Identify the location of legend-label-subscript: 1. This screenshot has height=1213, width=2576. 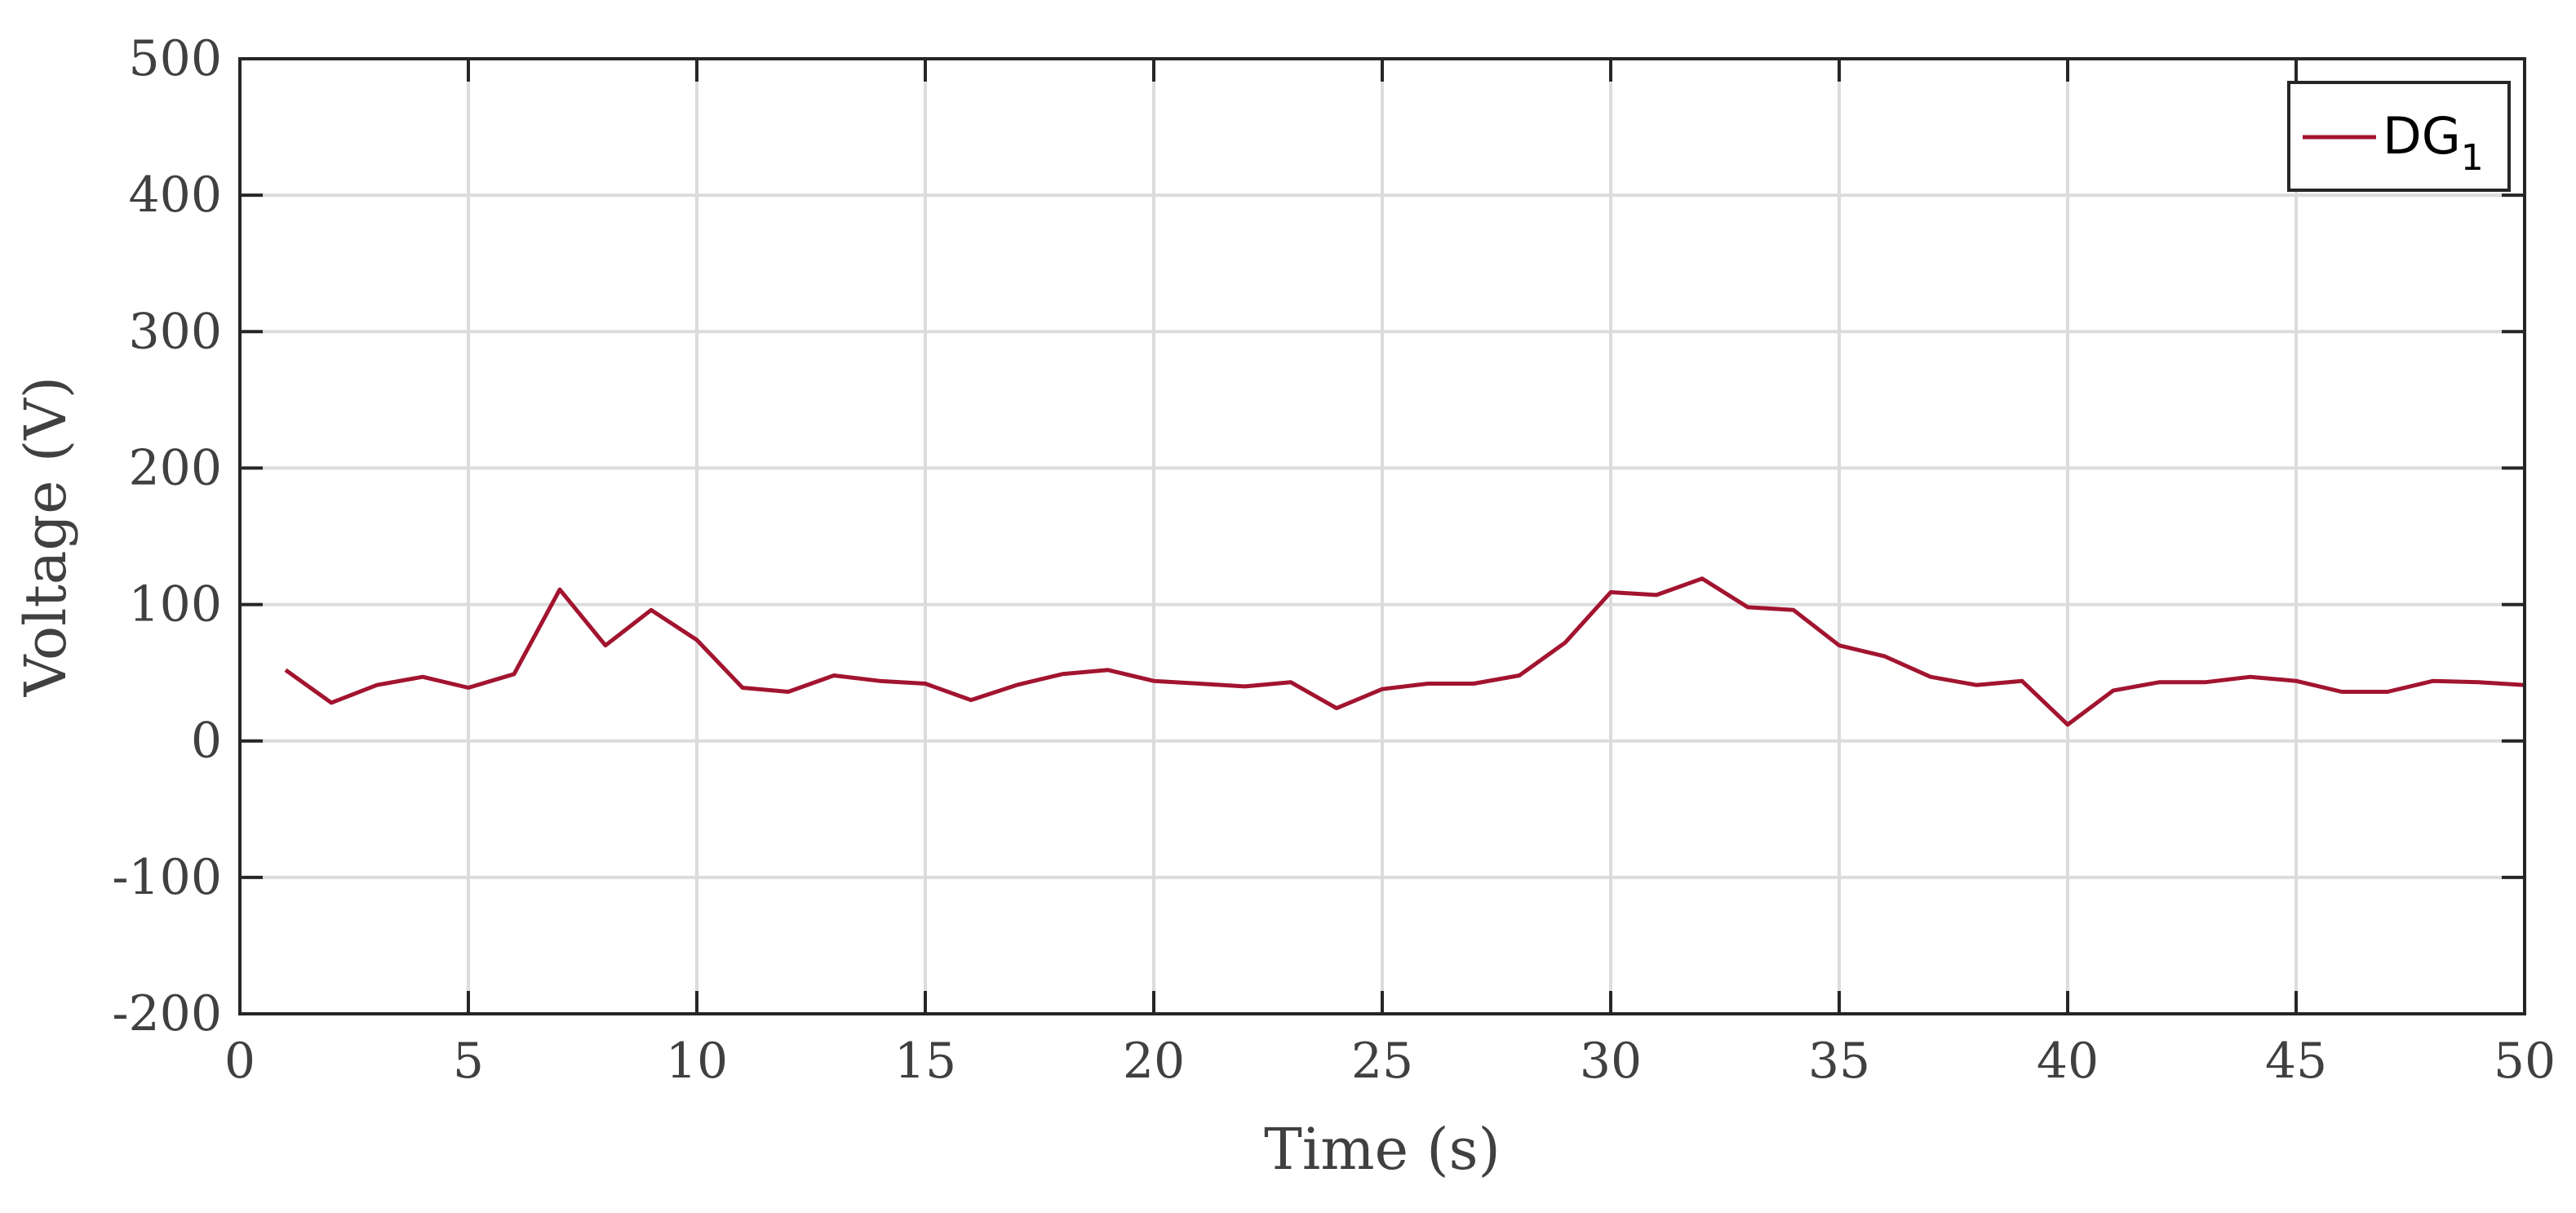
(2472, 158).